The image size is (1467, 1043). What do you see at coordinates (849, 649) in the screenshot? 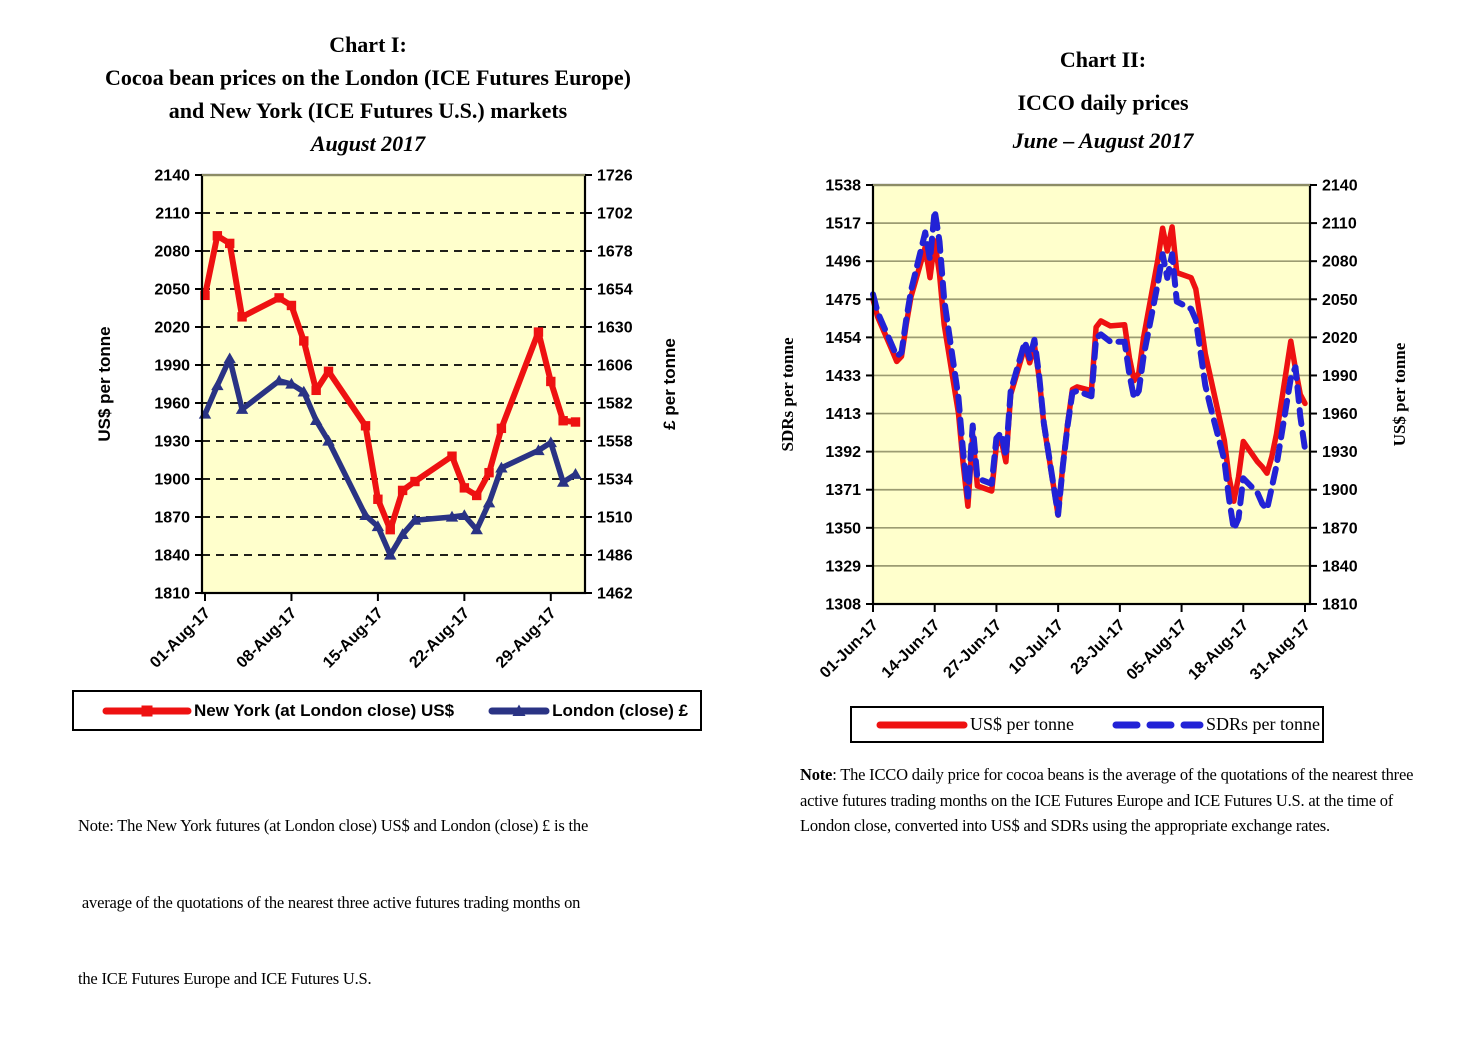
I see `x-axis-tick-label: 01-Jun-17` at bounding box center [849, 649].